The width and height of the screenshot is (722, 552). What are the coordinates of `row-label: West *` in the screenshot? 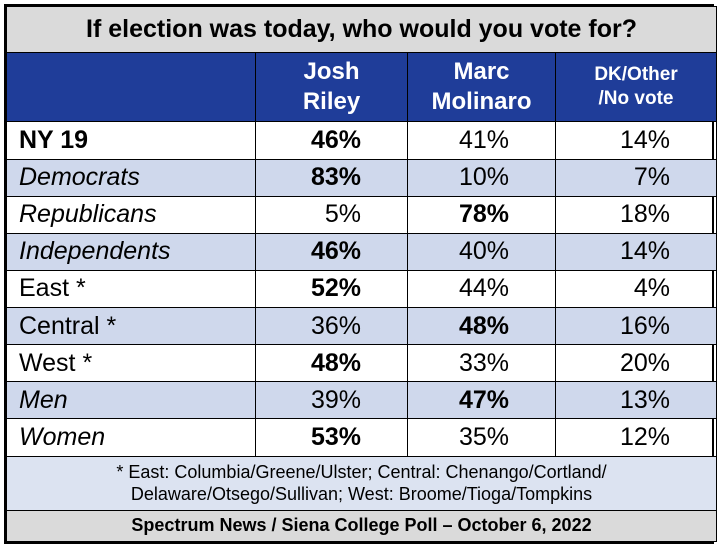 It's located at (131, 363).